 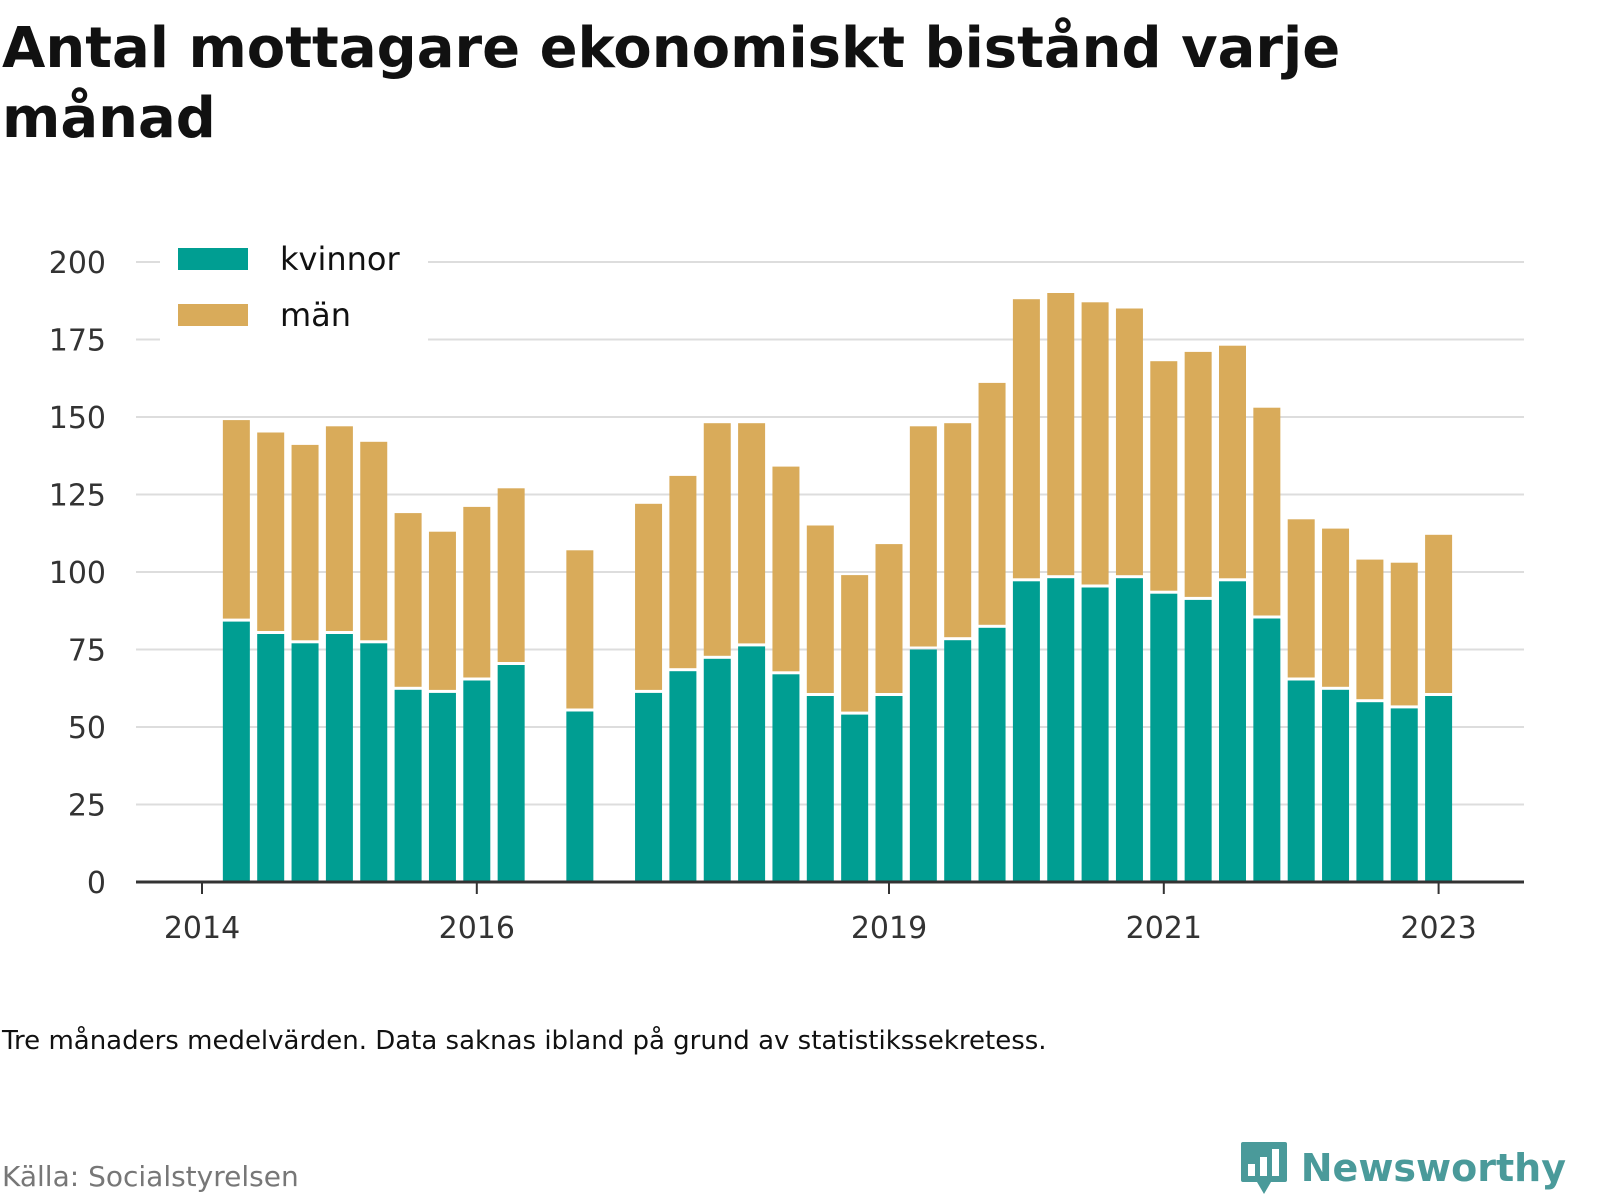 What do you see at coordinates (1438, 928) in the screenshot?
I see `x-tick-label: 2023` at bounding box center [1438, 928].